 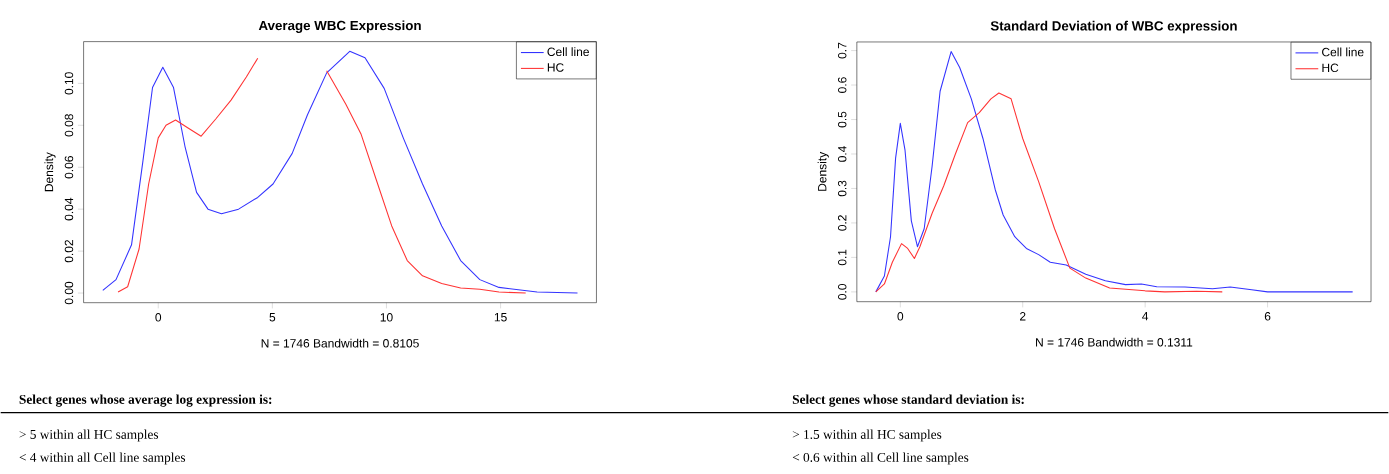 I want to click on chart-title: Standard Deviation of WBC expression, so click(x=1113, y=27).